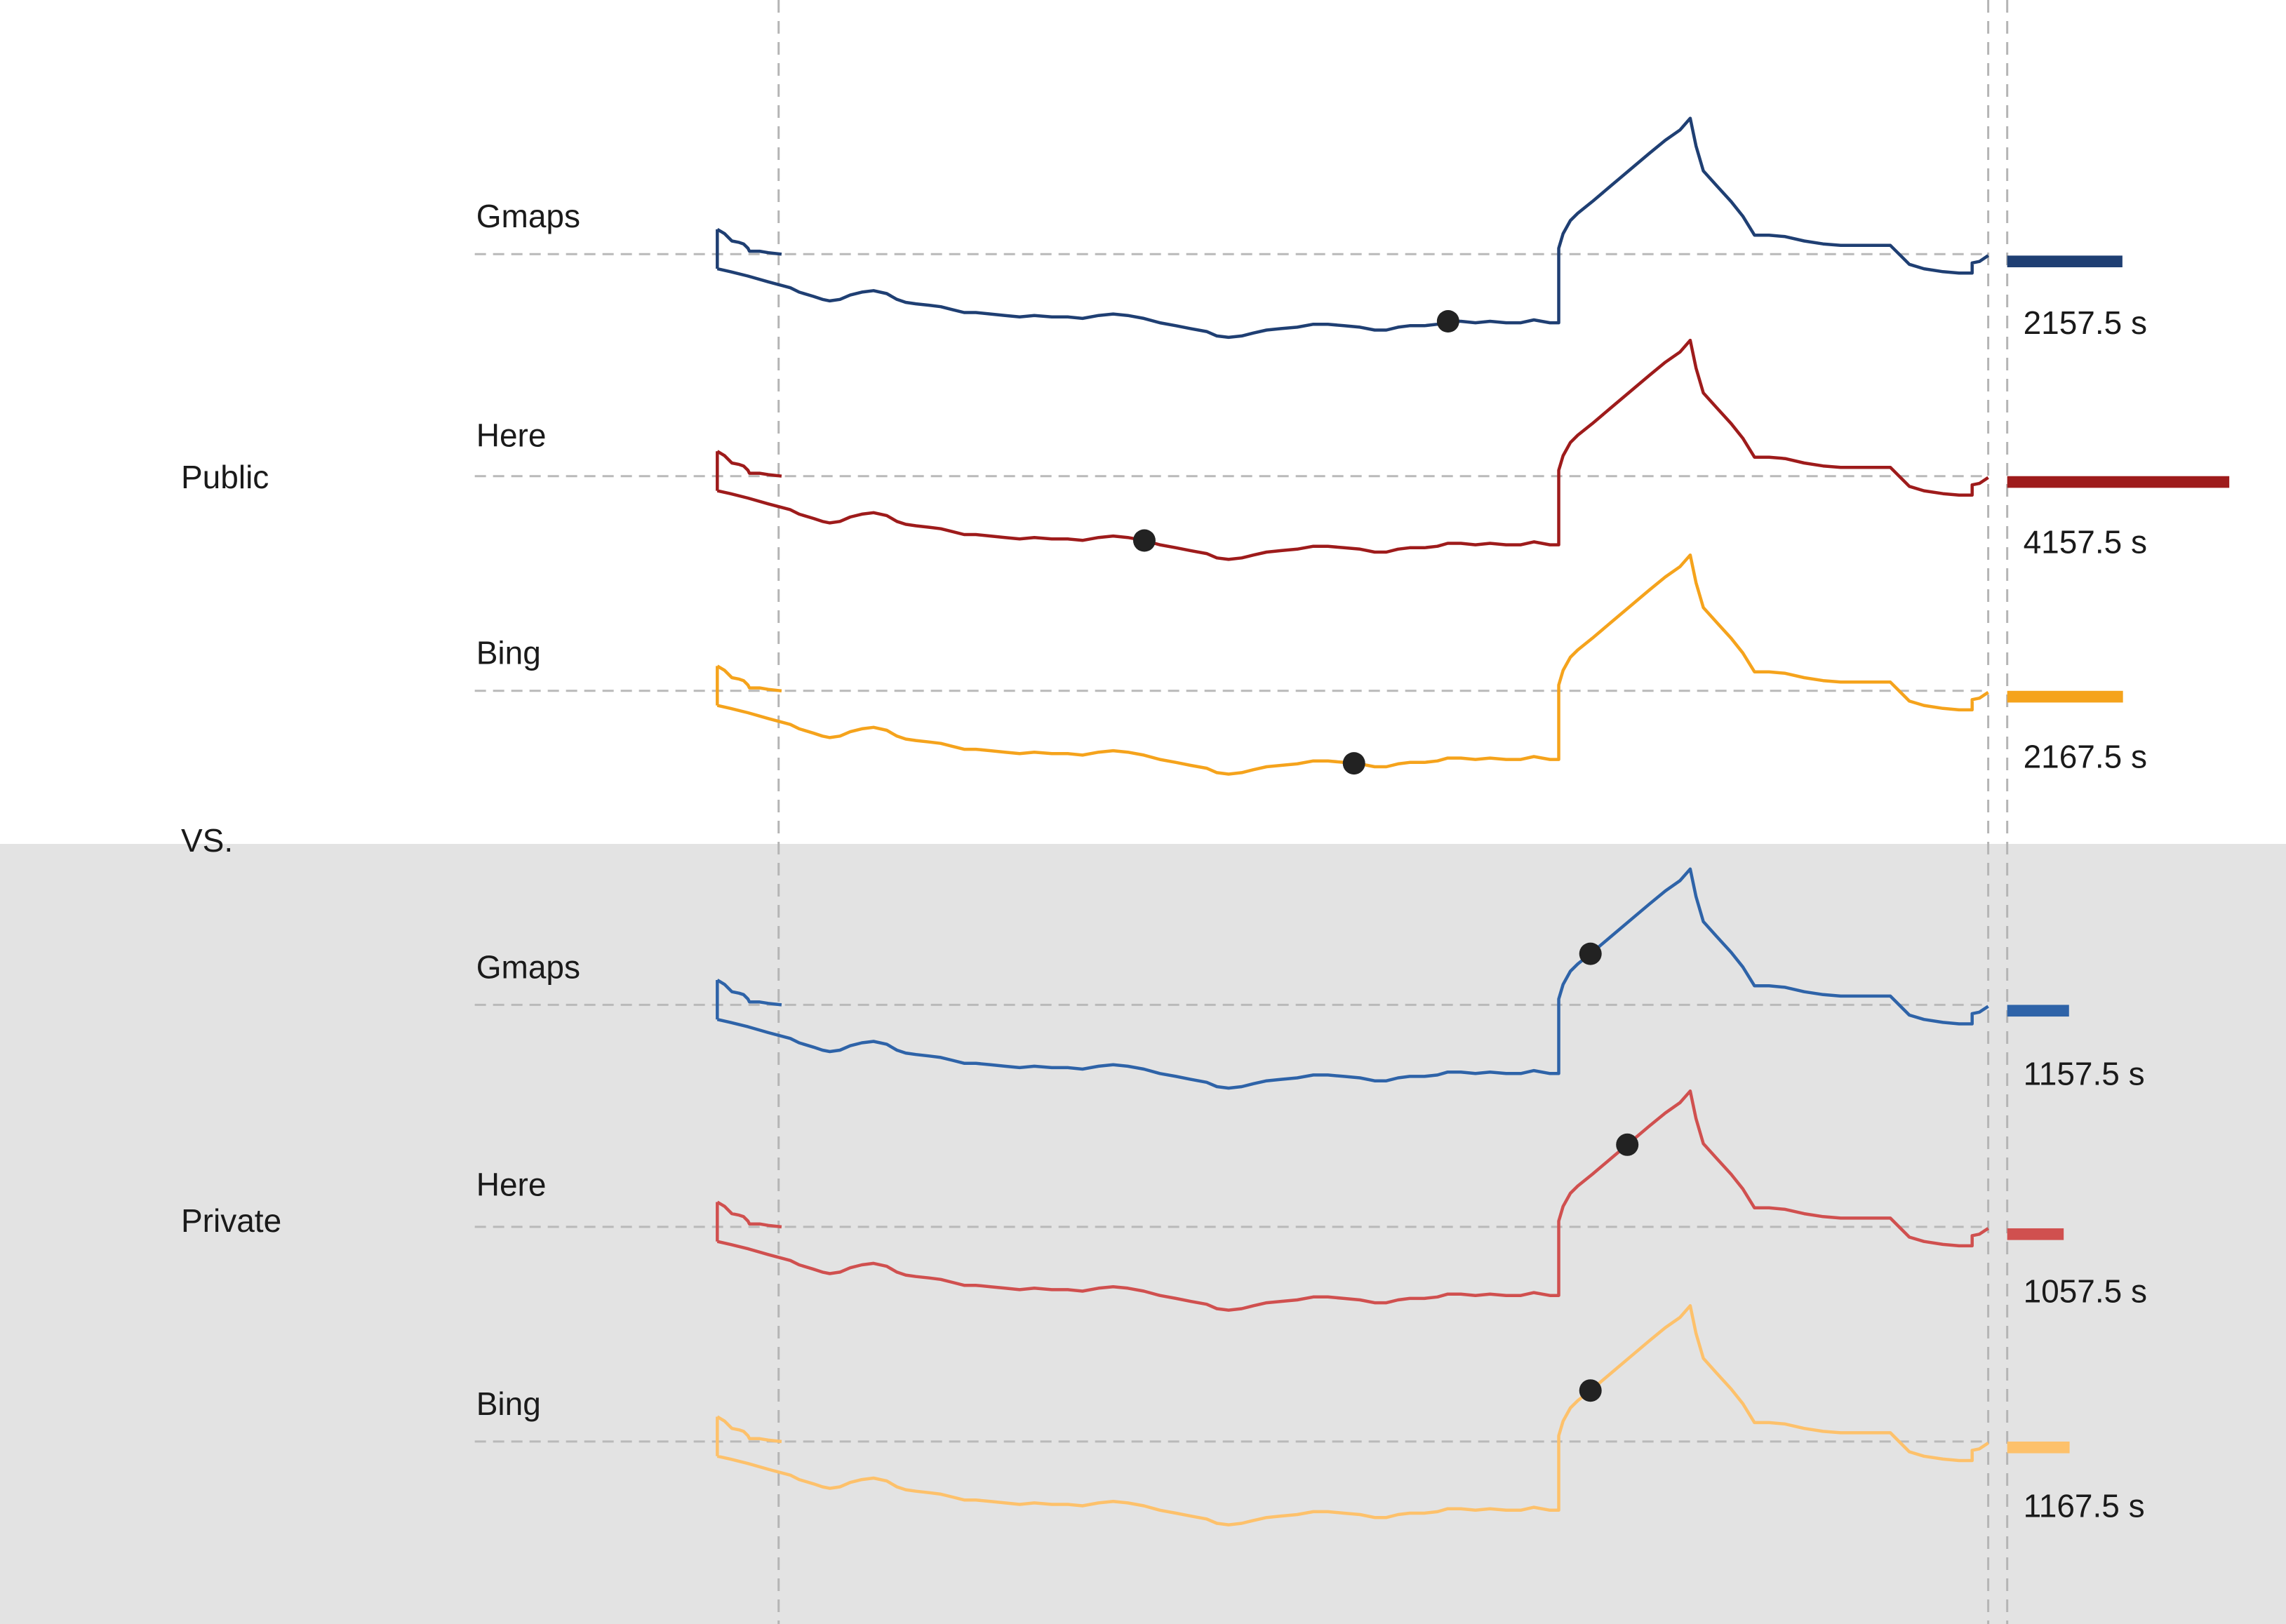  I want to click on duration-label: 1157.5 s, so click(2084, 1073).